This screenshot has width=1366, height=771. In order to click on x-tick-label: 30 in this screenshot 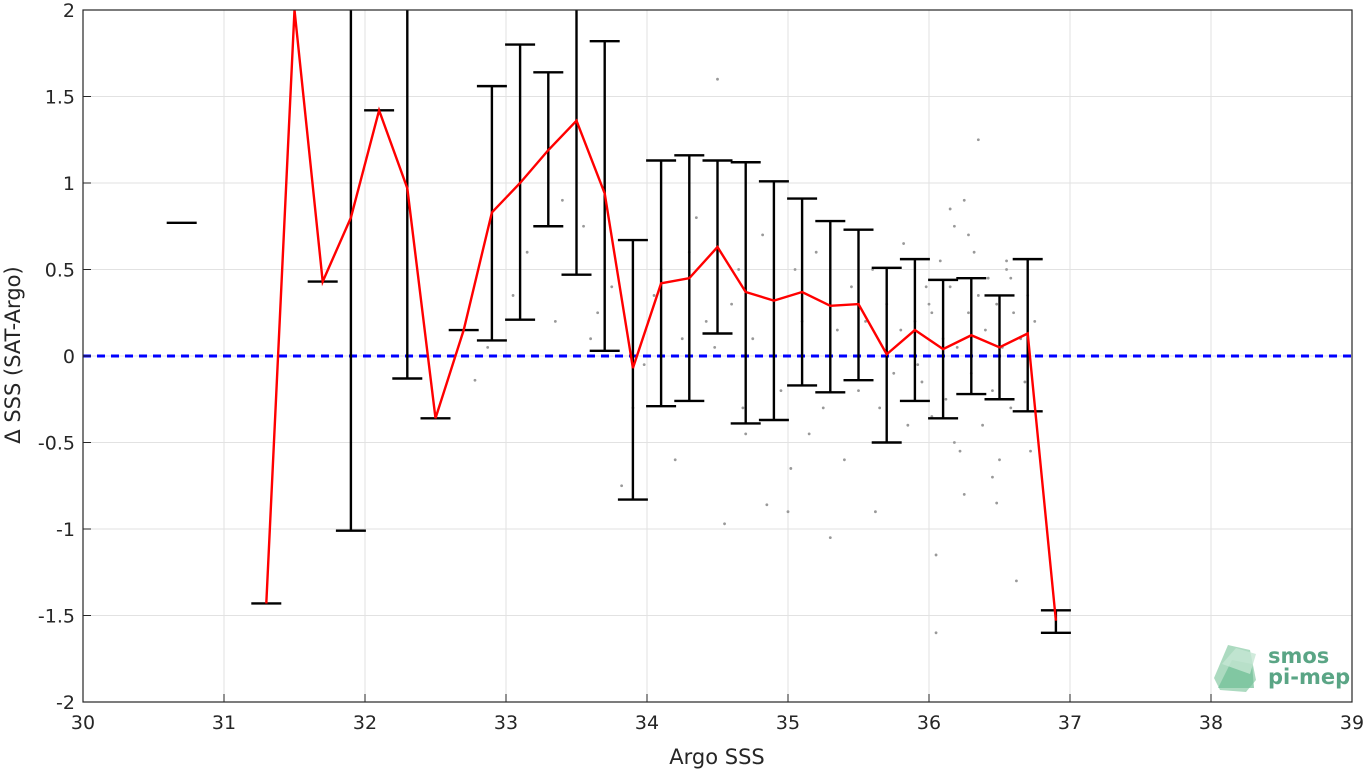, I will do `click(83, 723)`.